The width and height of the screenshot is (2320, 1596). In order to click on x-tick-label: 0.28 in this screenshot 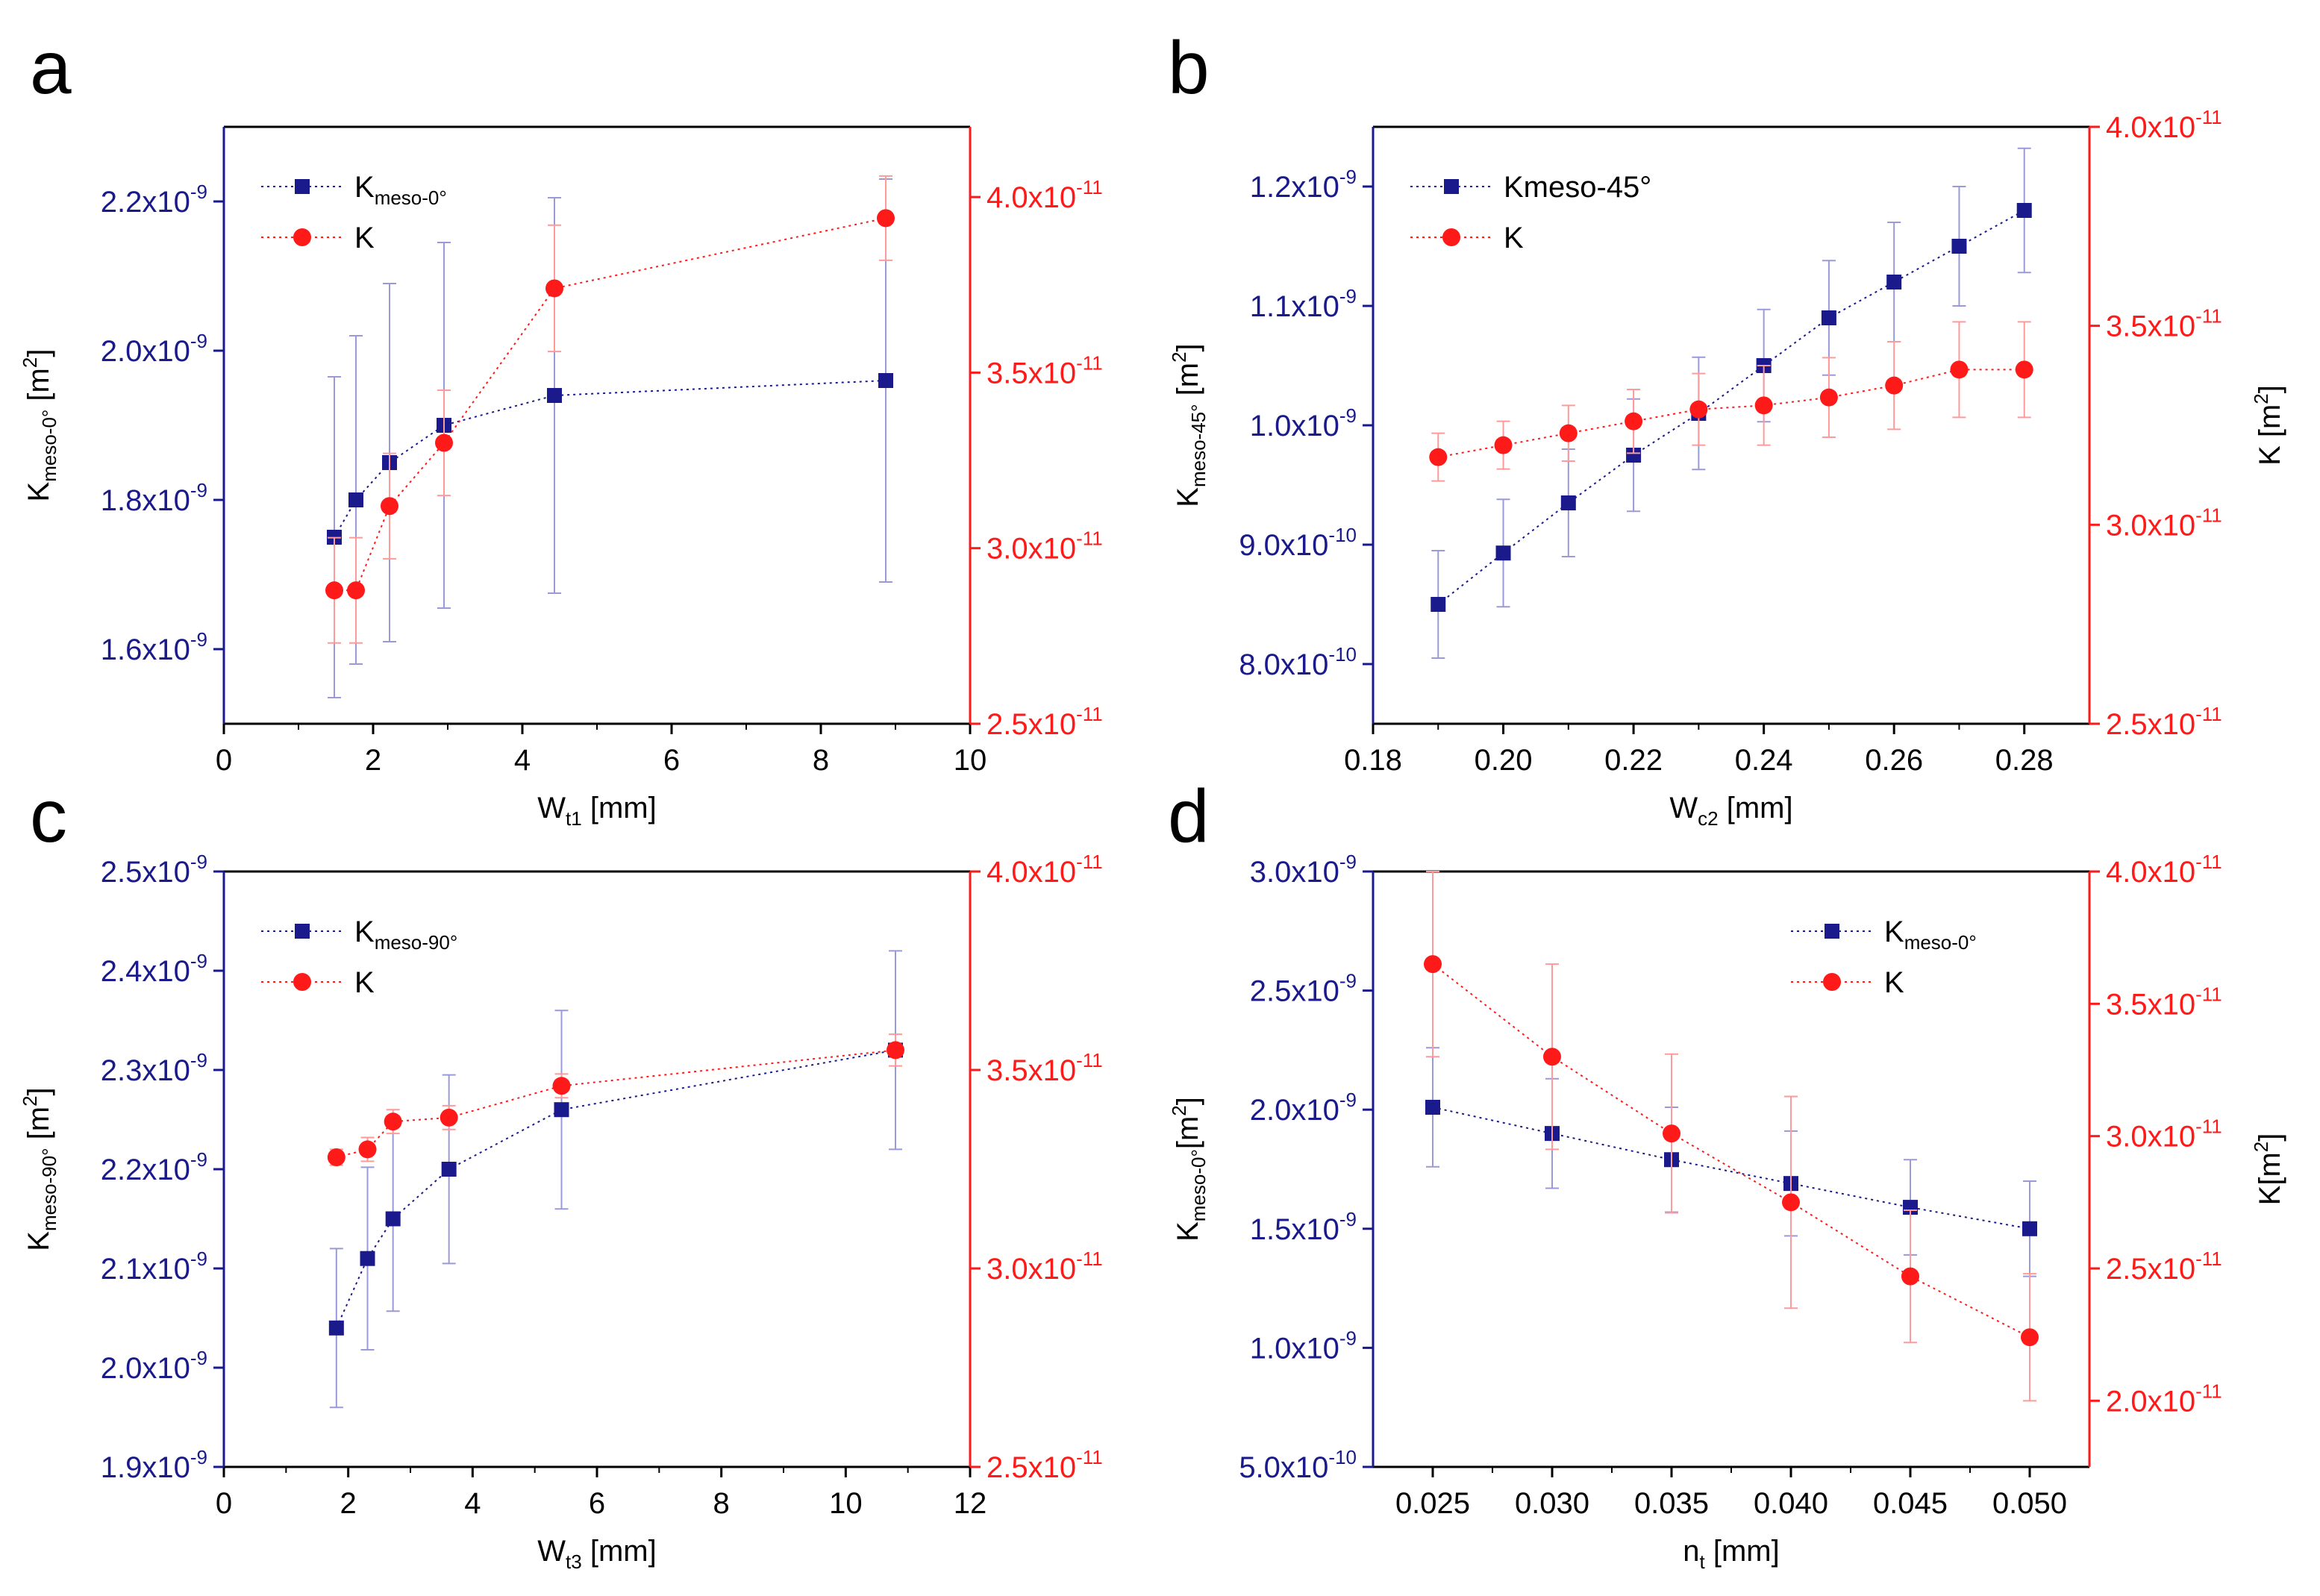, I will do `click(2024, 760)`.